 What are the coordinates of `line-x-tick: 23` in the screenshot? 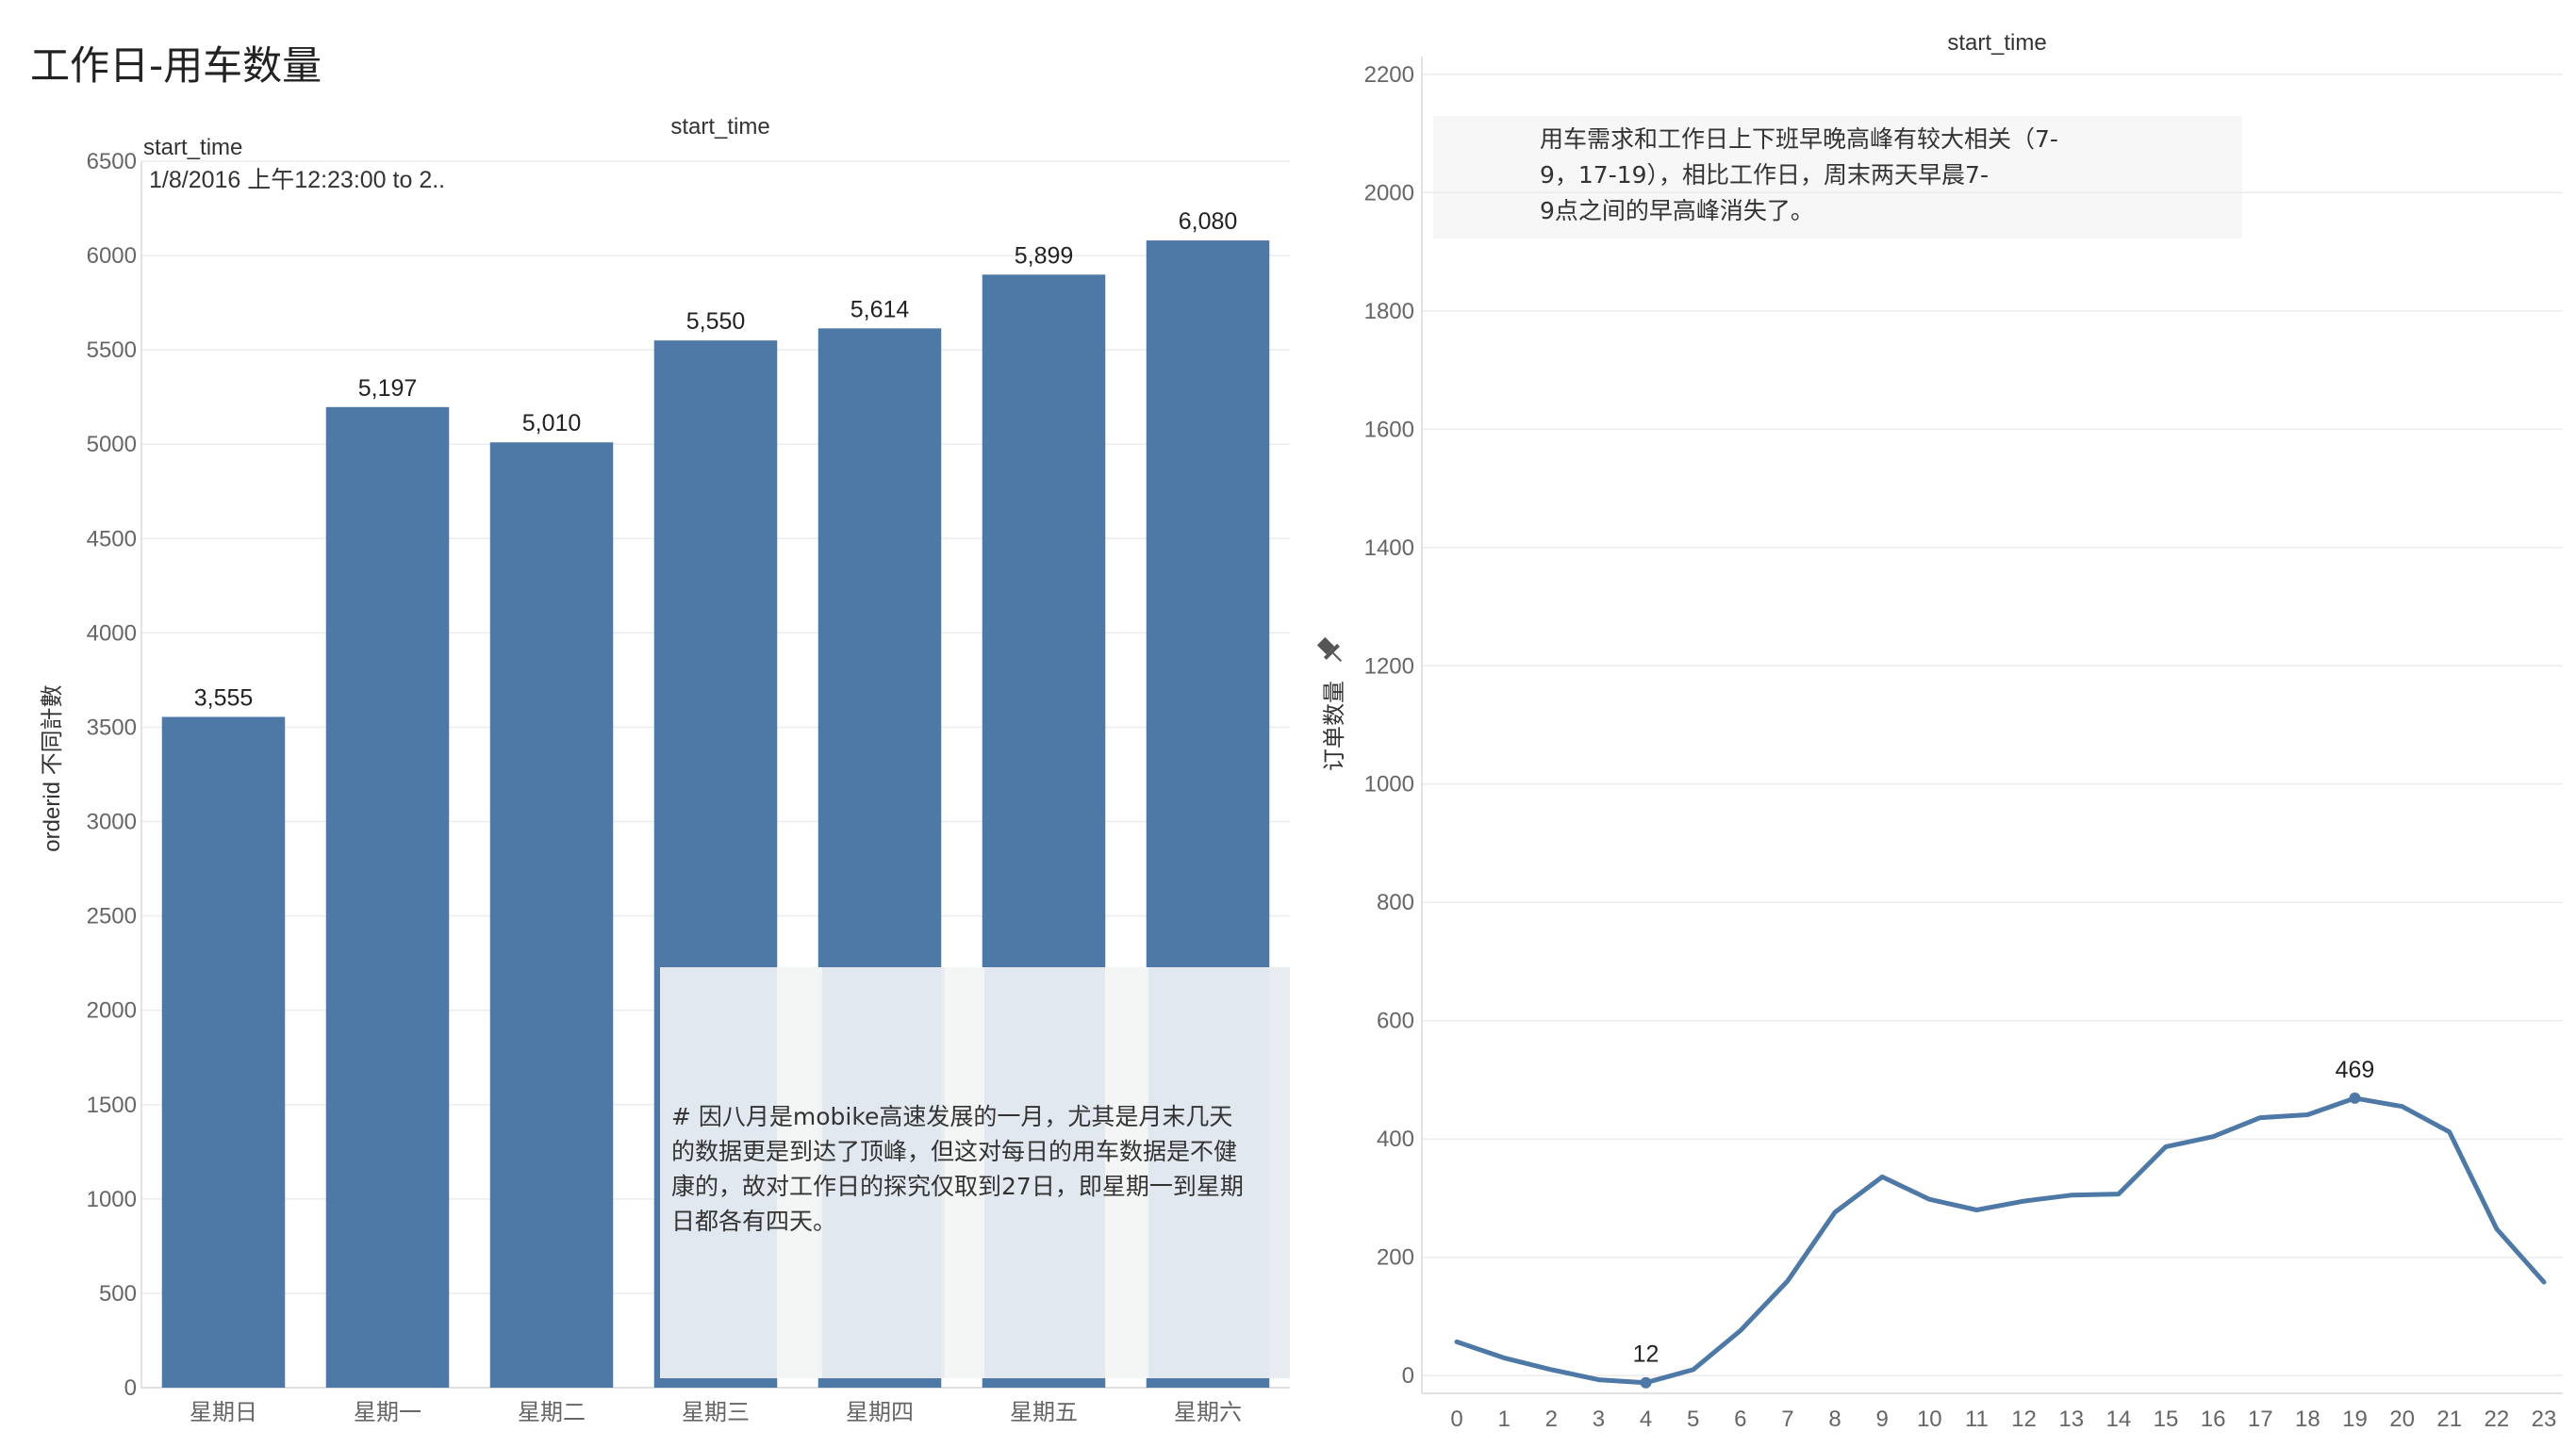 It's located at (2544, 1419).